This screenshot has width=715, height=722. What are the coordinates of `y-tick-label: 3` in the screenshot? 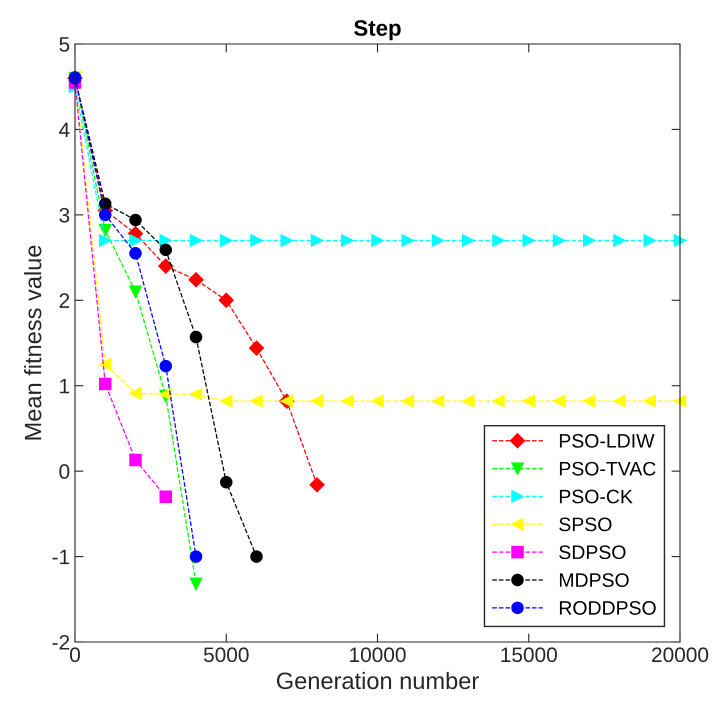 It's located at (64, 215).